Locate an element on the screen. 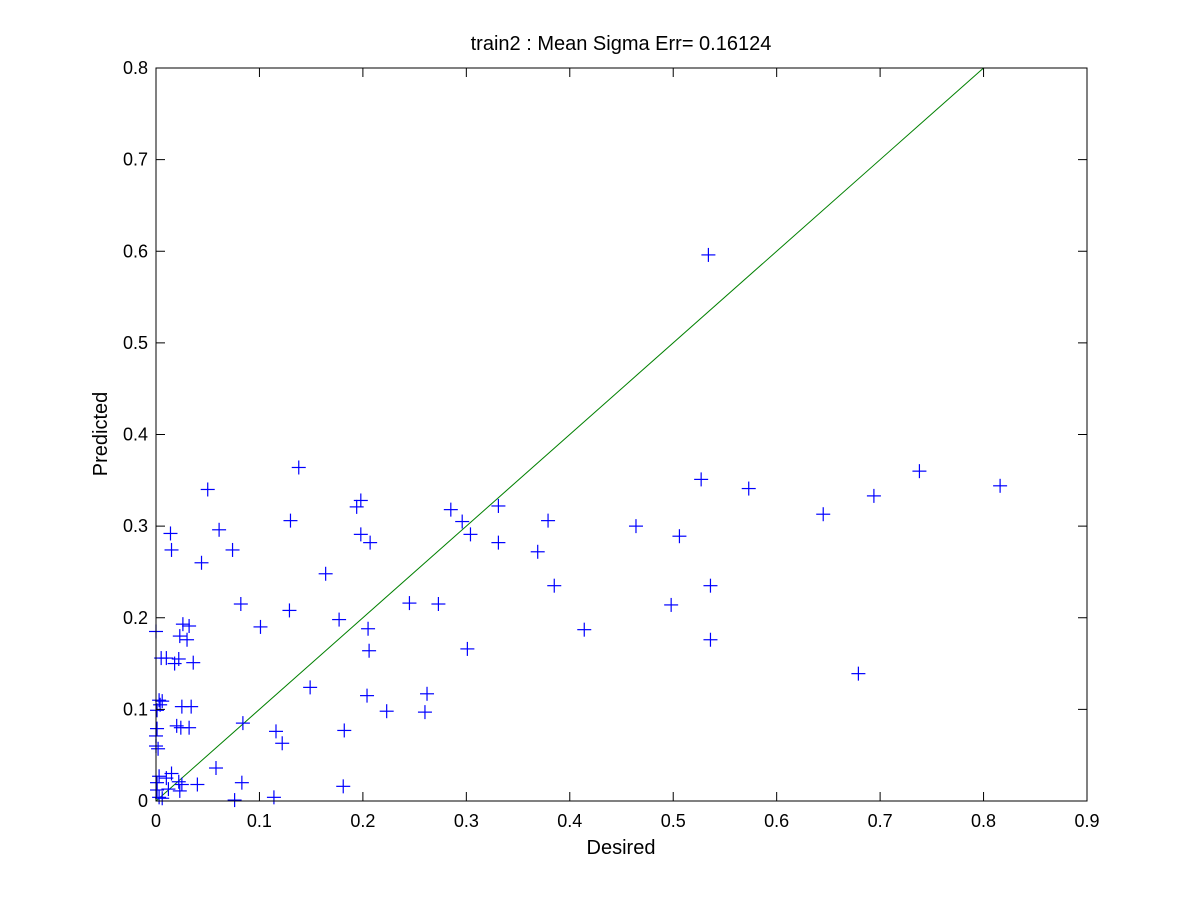 The image size is (1200, 900). x-tick-label: 0.9 is located at coordinates (1086, 821).